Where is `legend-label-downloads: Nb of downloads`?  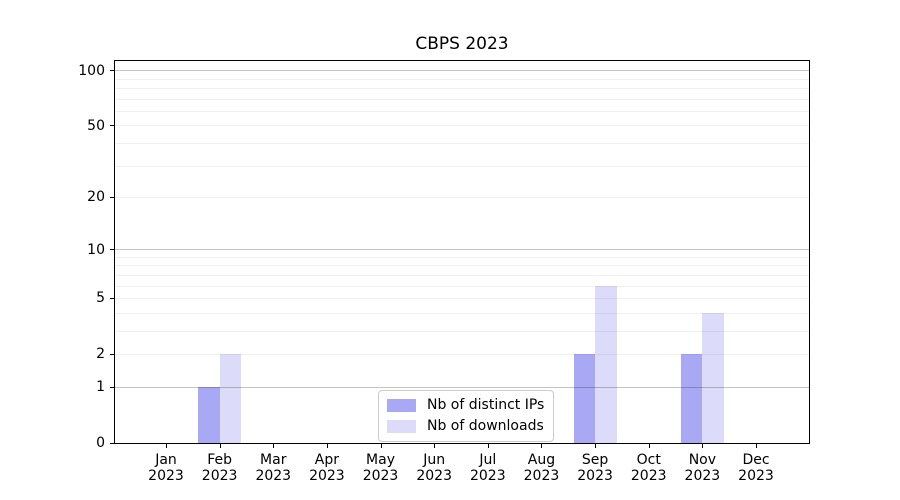 legend-label-downloads: Nb of downloads is located at coordinates (485, 426).